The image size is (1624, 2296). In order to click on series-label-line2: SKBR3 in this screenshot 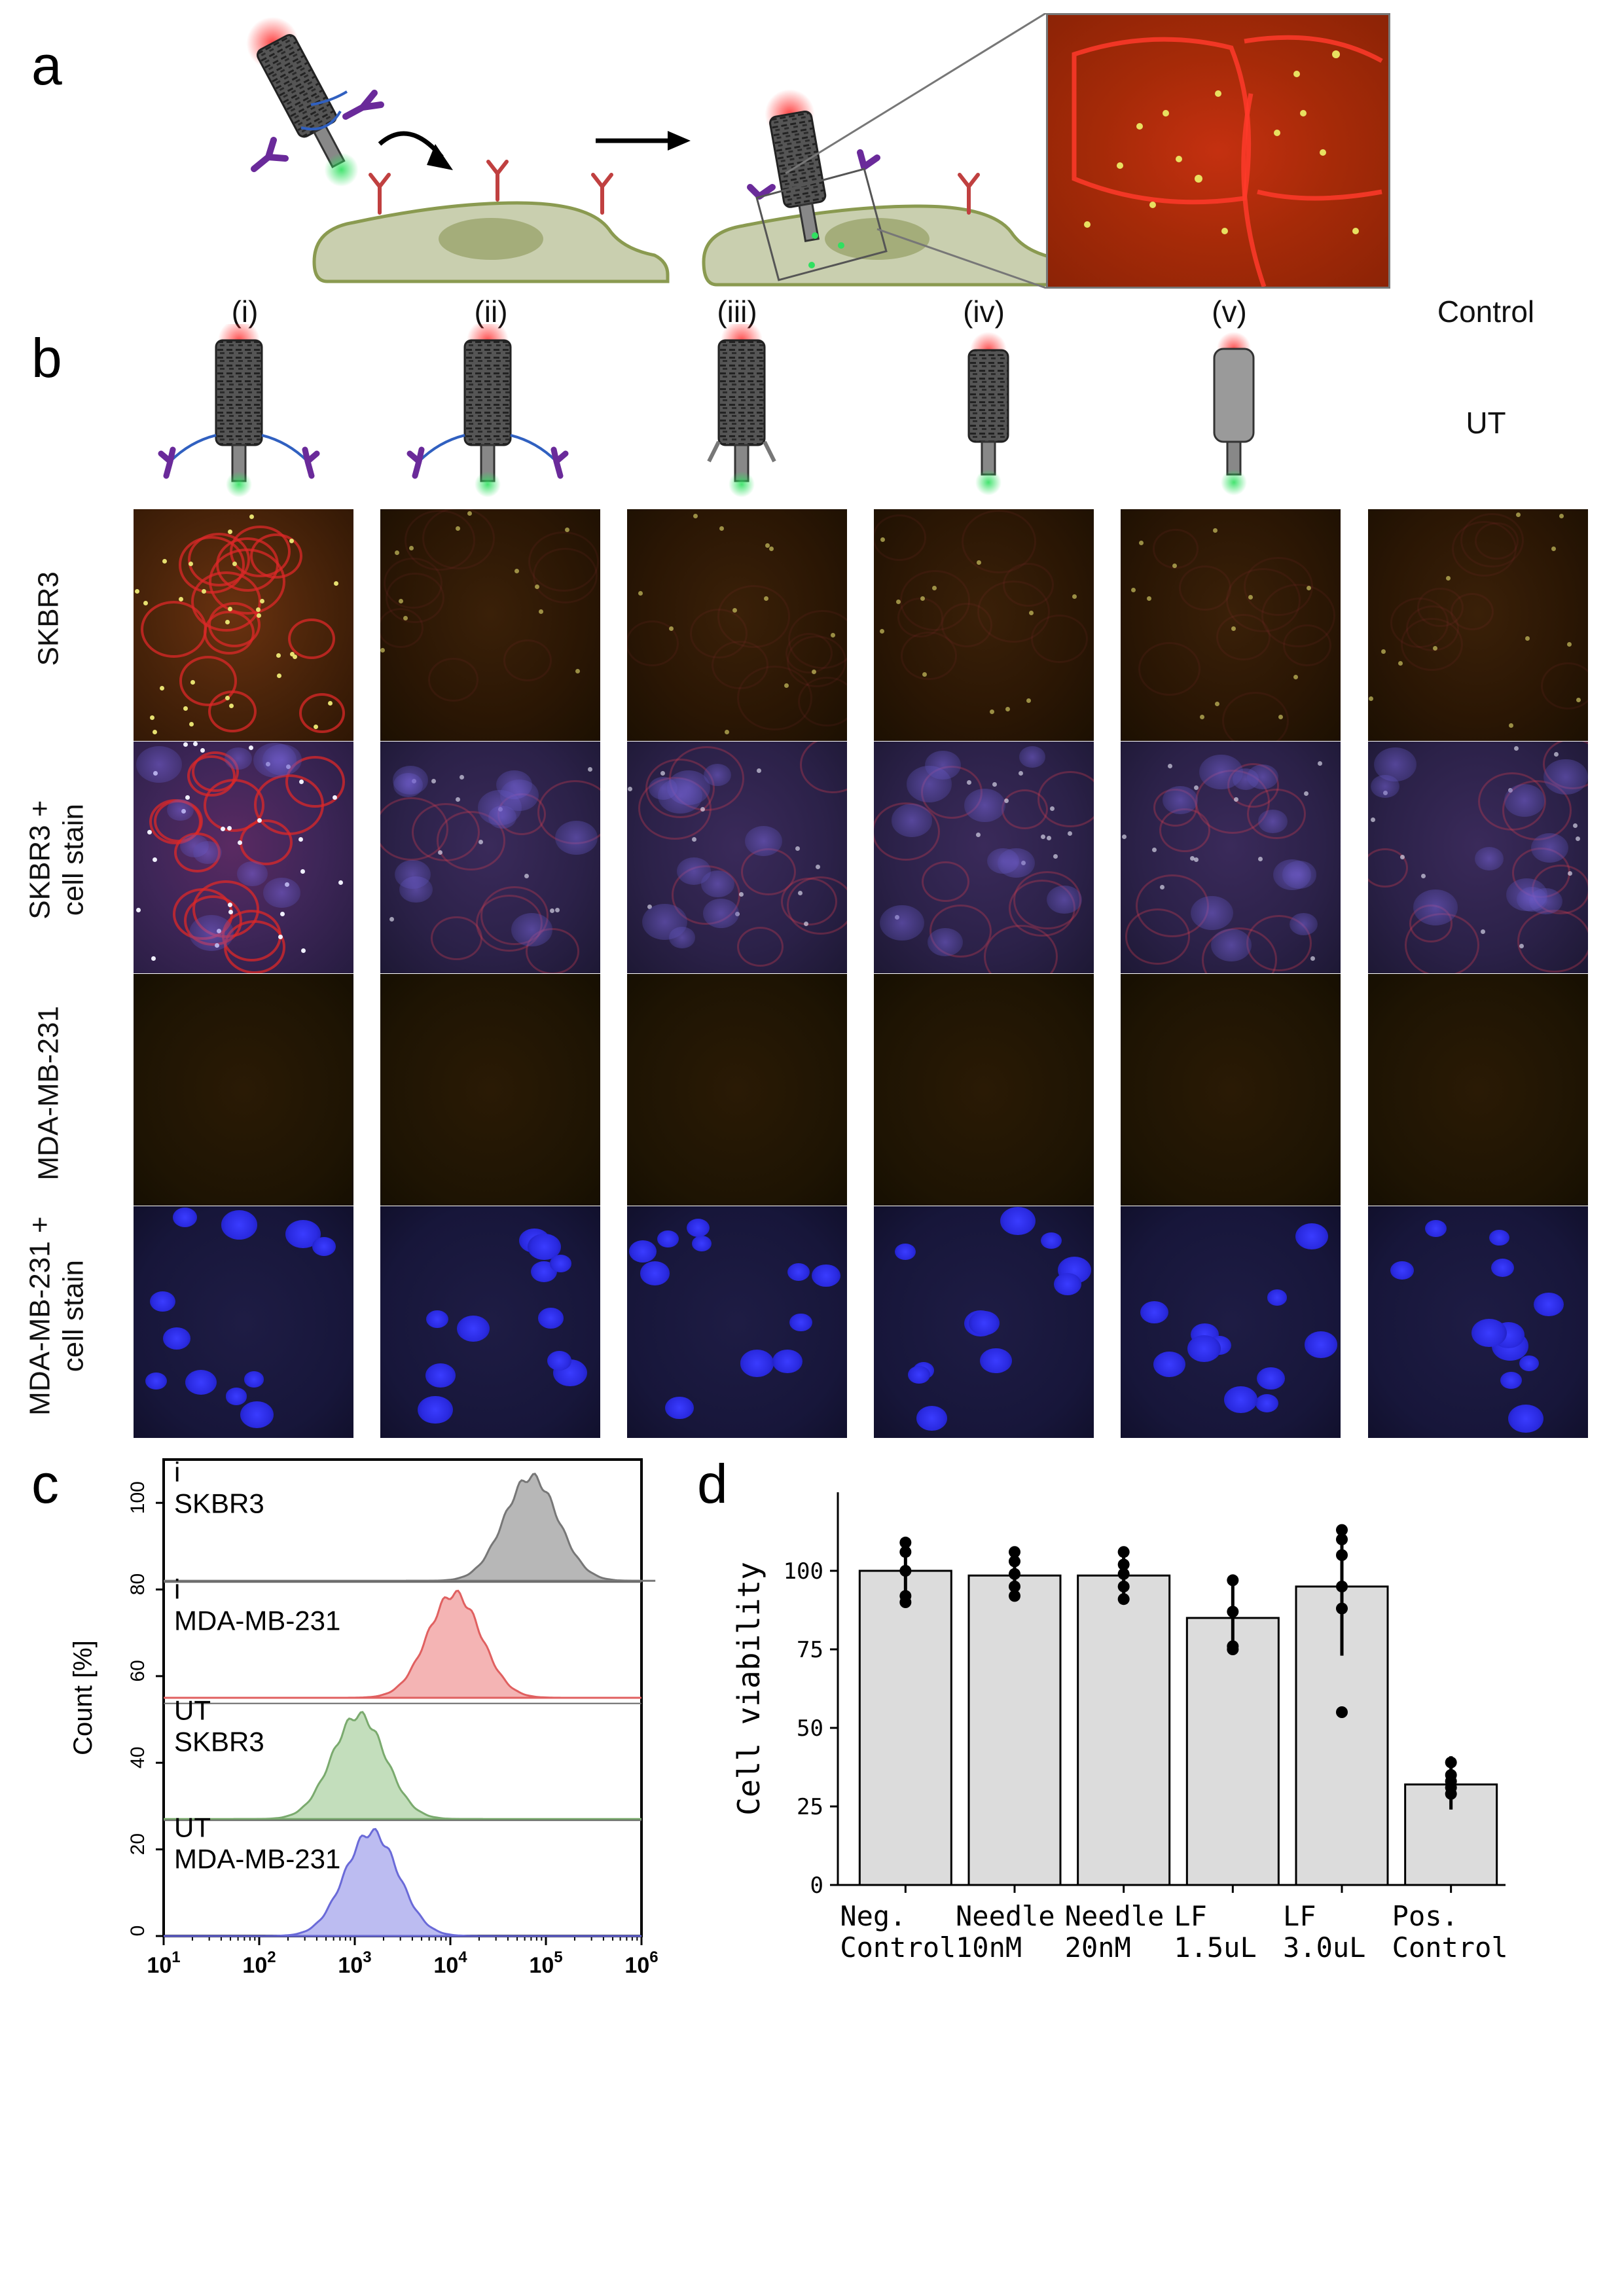, I will do `click(219, 1742)`.